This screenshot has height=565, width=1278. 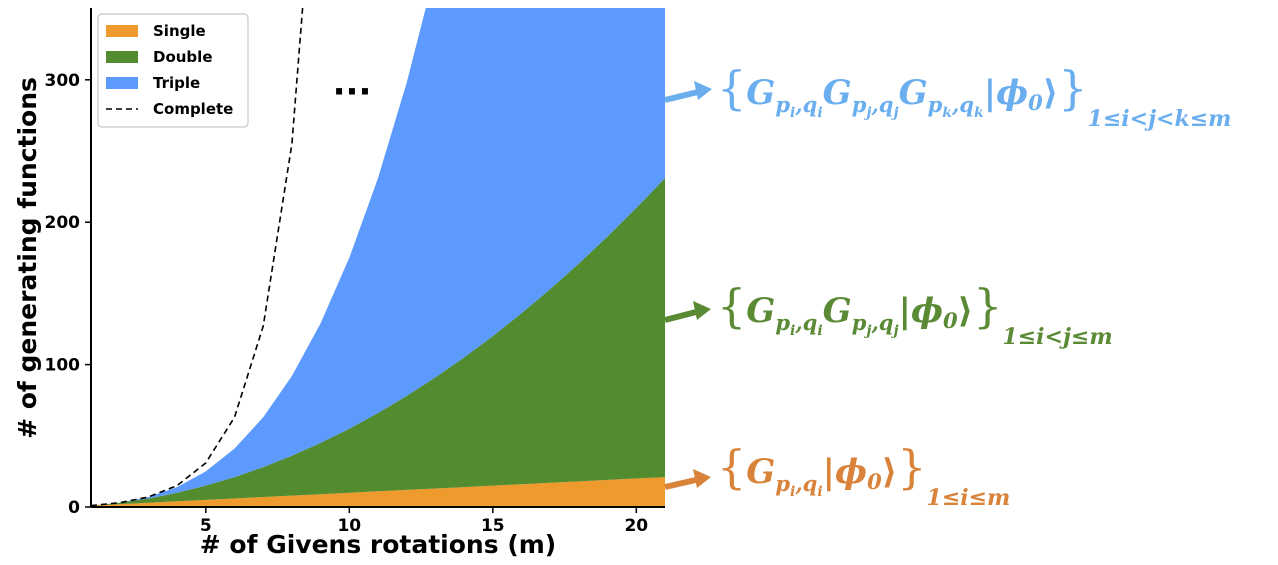 I want to click on legend-swatch-single, so click(x=122, y=31).